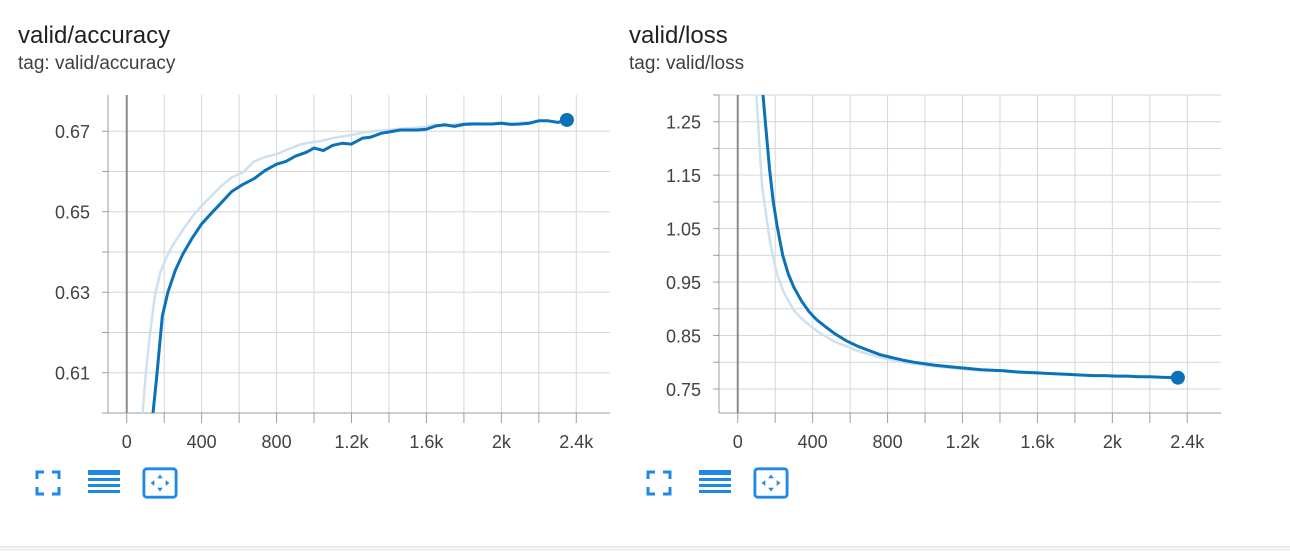  I want to click on y-tick-label: 0.85, so click(683, 337).